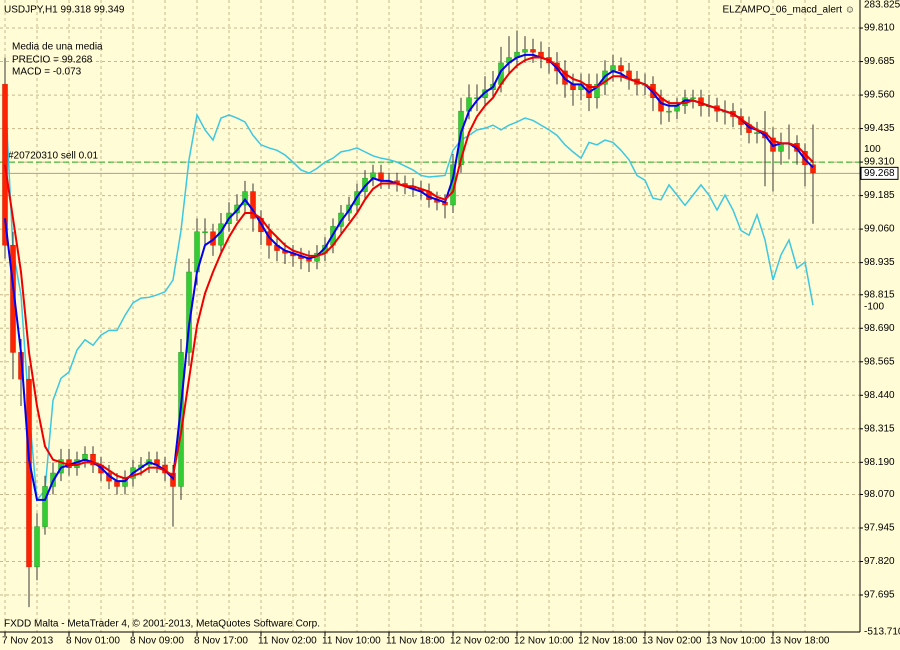  Describe the element at coordinates (351, 641) in the screenshot. I see `x-tick-label: 11 Nov 10:00` at that location.